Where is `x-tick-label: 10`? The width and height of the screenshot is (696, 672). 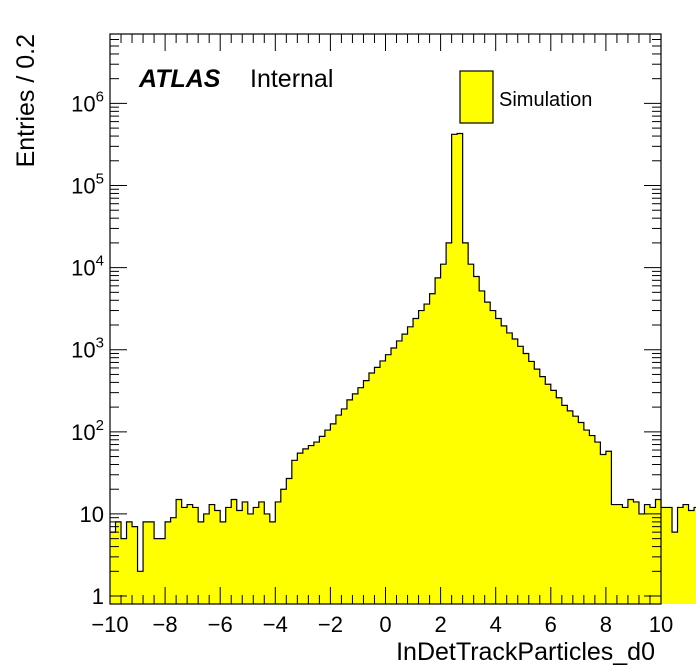
x-tick-label: 10 is located at coordinates (661, 624).